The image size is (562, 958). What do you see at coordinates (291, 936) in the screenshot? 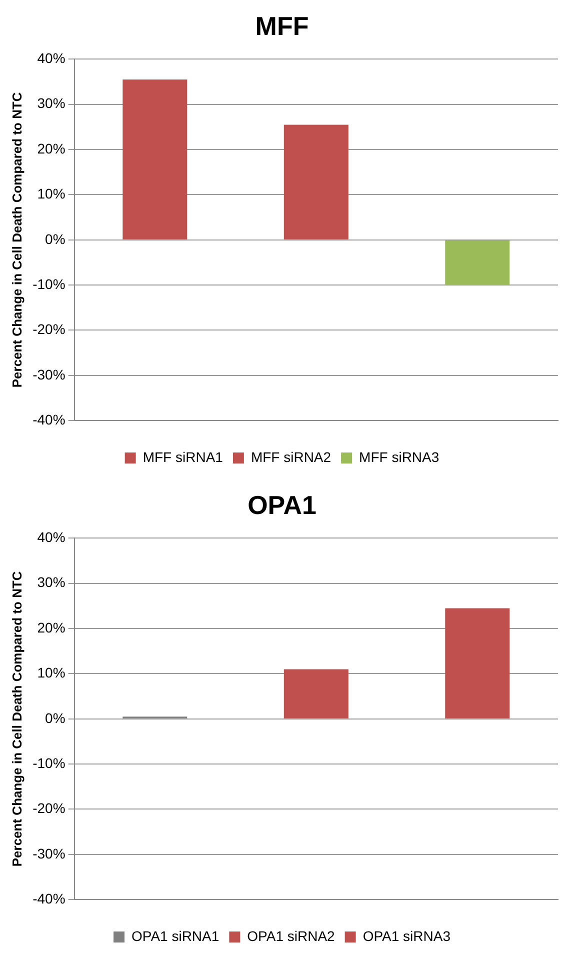
I see `legend-label: OPA1 siRNA2` at bounding box center [291, 936].